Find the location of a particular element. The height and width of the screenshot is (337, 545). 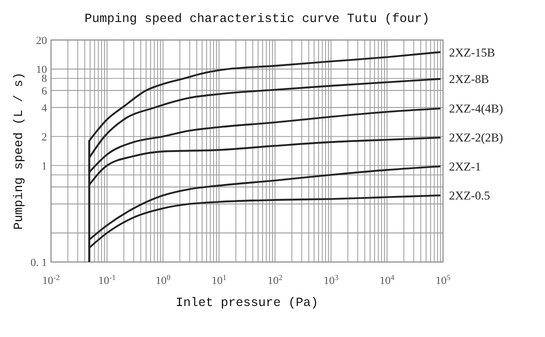

x-axis-title: Inlet pressure (Pa) is located at coordinates (247, 303).